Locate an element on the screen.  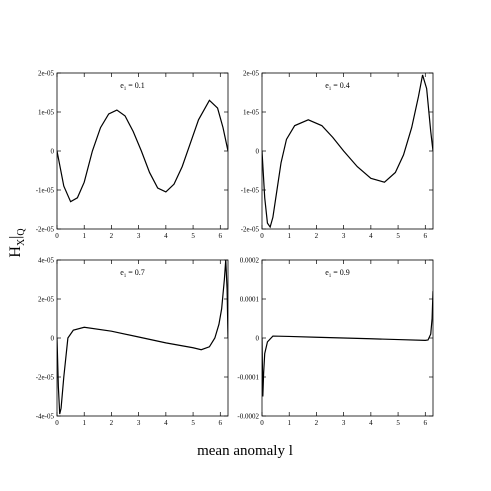
annotation: e1 = 0.7 is located at coordinates (132, 273).